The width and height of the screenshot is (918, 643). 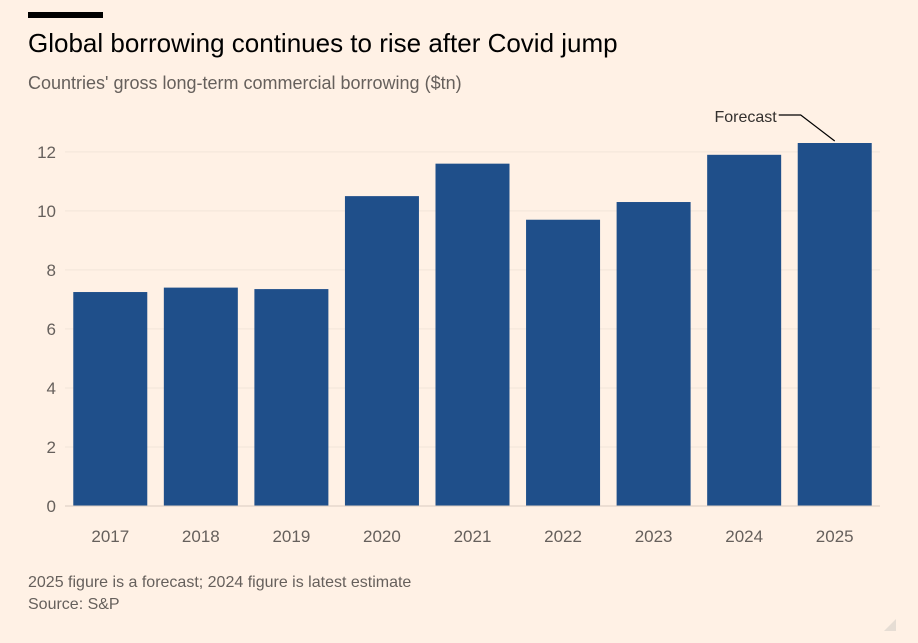 I want to click on x-tick-label: 2019, so click(x=291, y=536).